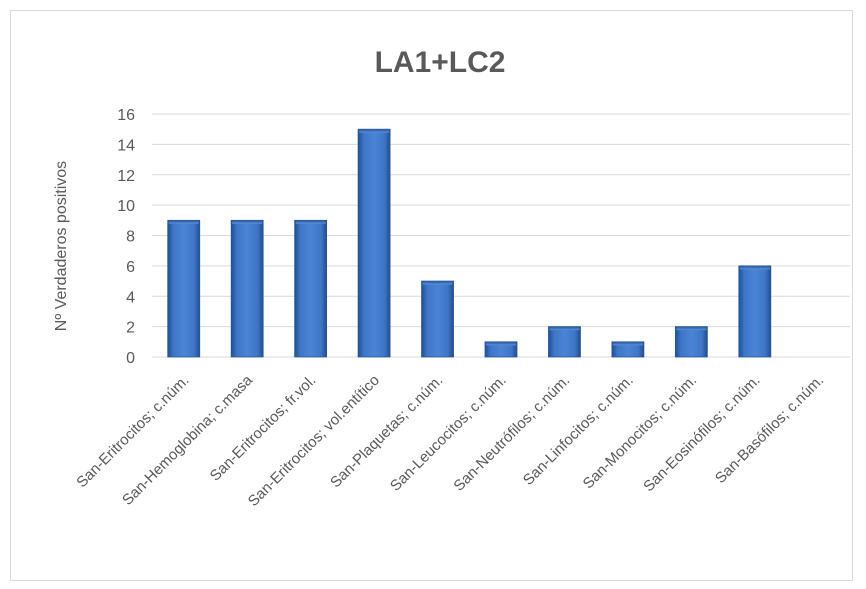 This screenshot has height=589, width=866. I want to click on x-tick-label: San-Eritrocitos; fr.vol., so click(263, 428).